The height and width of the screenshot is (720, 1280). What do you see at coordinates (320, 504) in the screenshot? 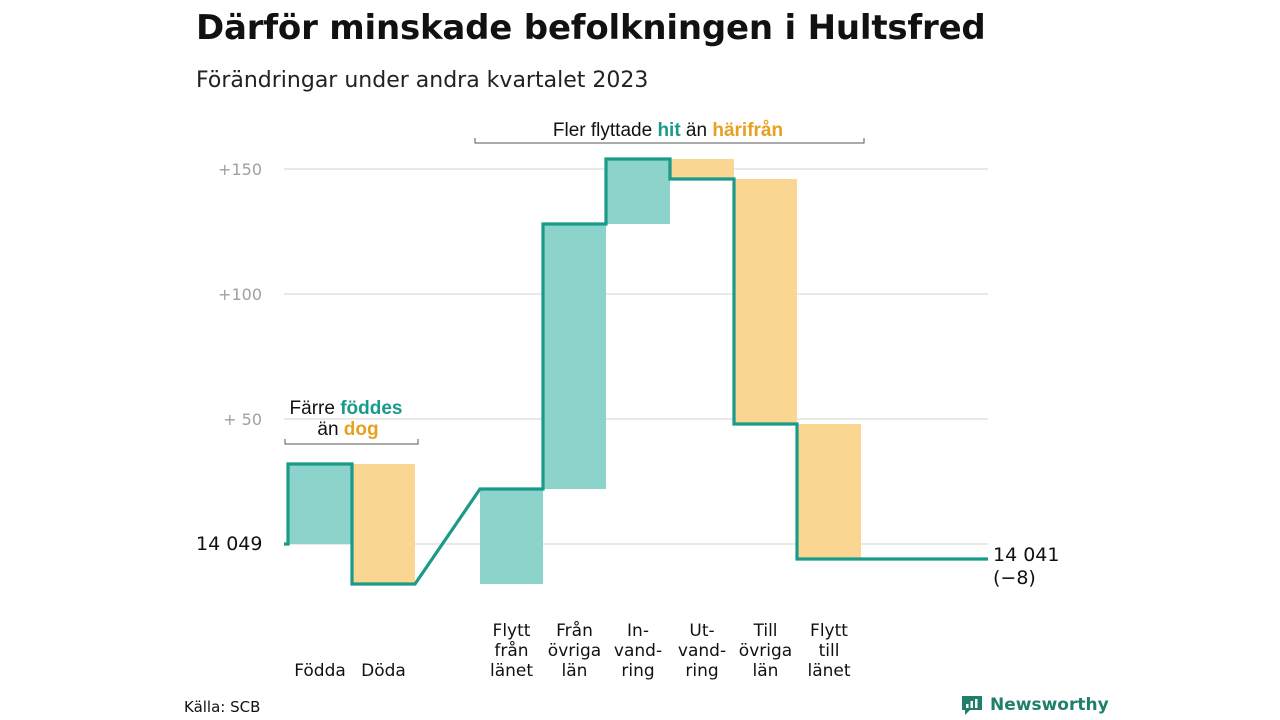
I see `bar-födda` at bounding box center [320, 504].